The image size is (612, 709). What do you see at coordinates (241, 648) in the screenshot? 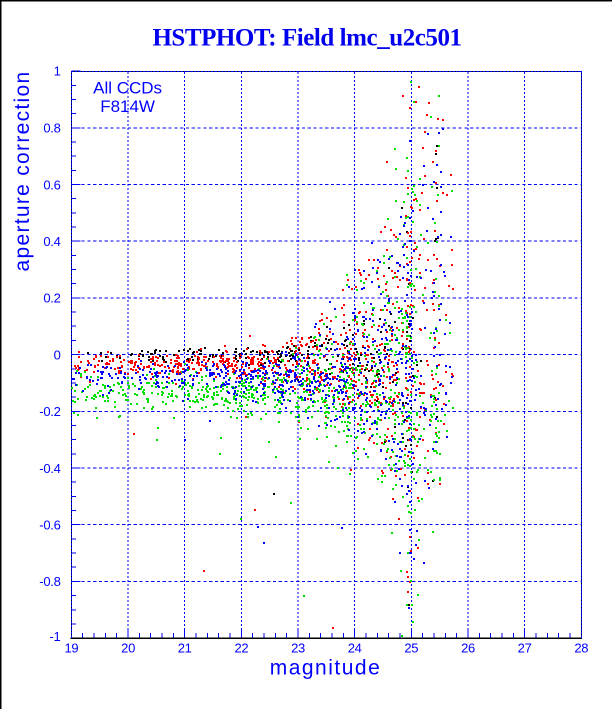
I see `svg-text: 22` at bounding box center [241, 648].